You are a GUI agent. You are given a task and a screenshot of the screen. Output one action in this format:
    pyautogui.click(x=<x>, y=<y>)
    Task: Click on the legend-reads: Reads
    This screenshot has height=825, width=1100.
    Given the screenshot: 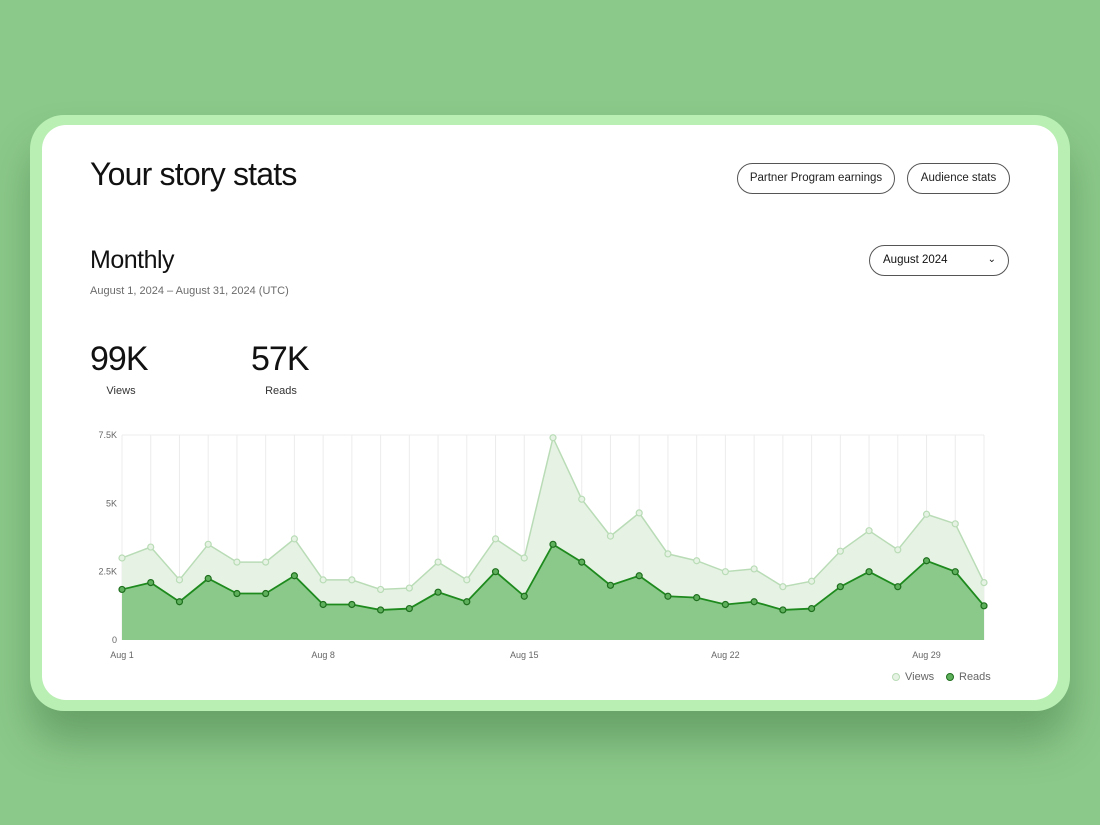 What is the action you would take?
    pyautogui.click(x=968, y=677)
    